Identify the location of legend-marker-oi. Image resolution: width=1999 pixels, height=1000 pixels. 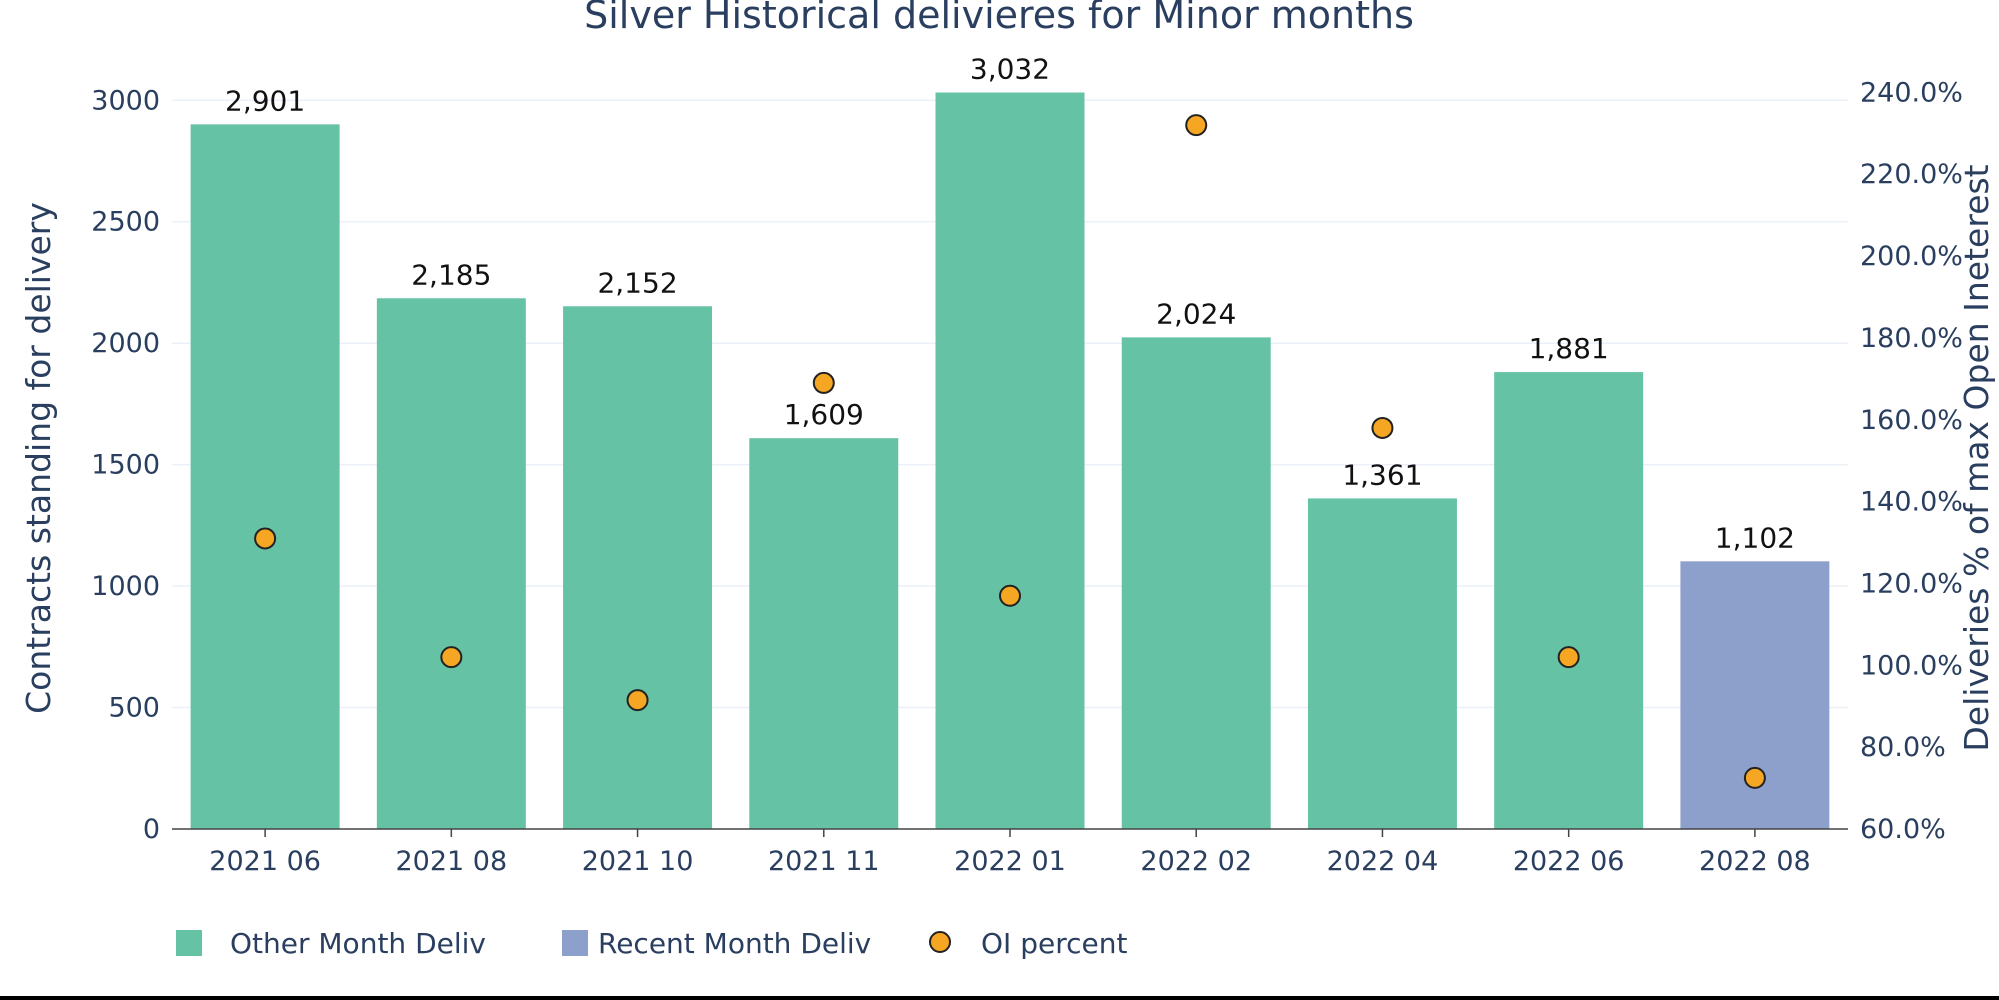
(940, 942).